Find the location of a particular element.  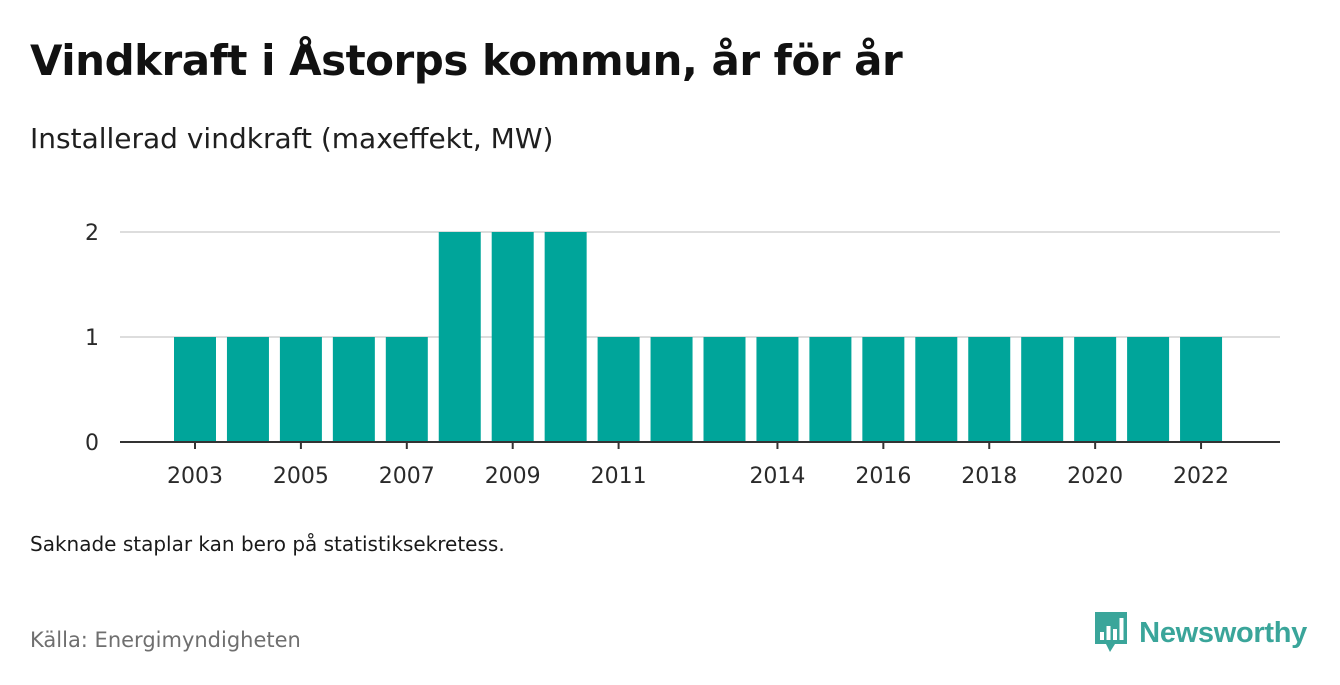

x-tick-label: 2011 is located at coordinates (619, 476).